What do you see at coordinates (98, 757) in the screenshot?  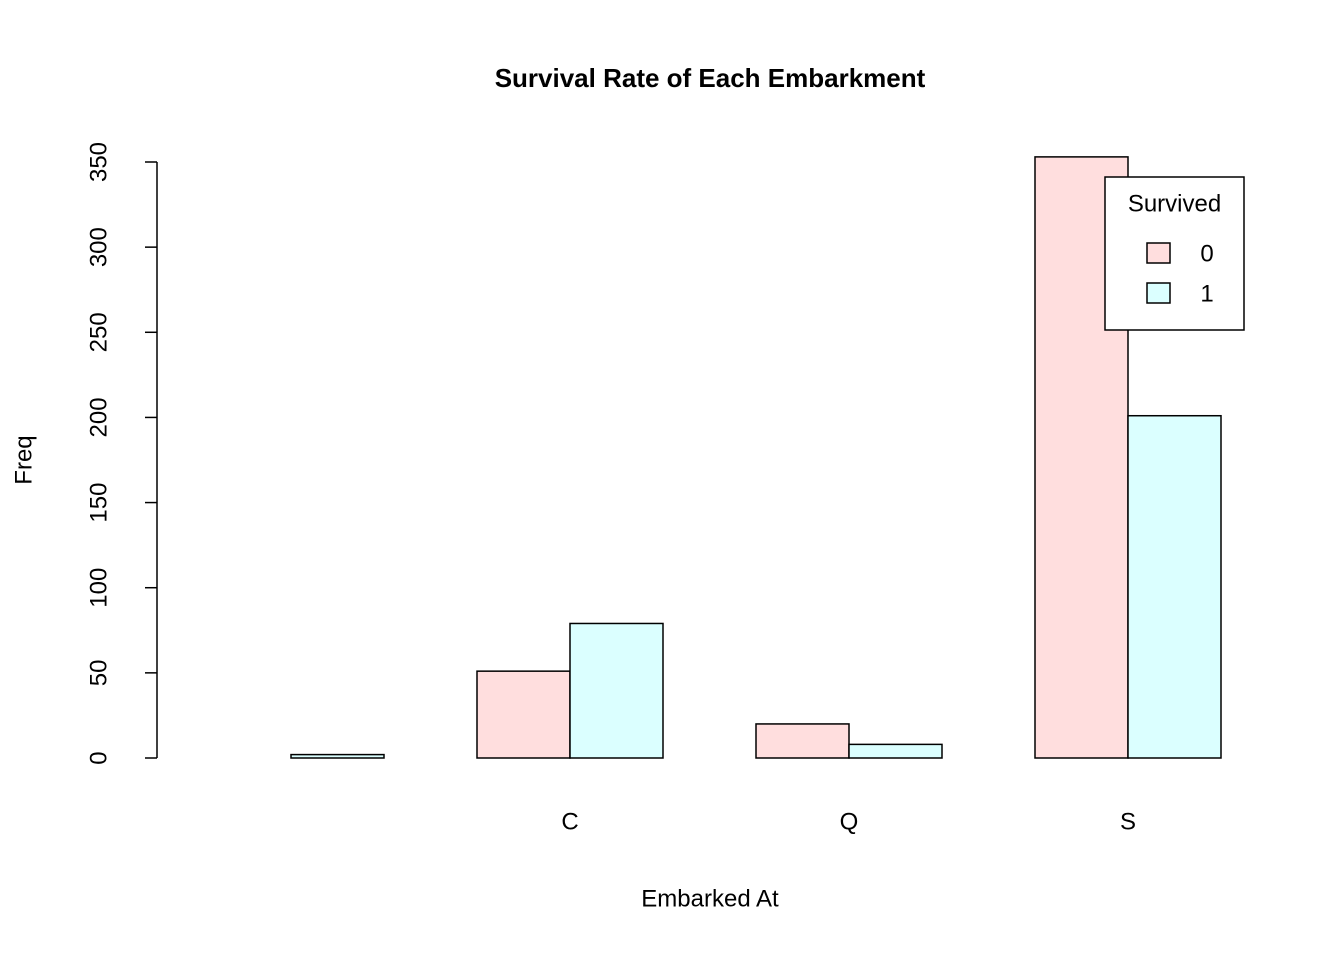 I see `y-tick-label: 0` at bounding box center [98, 757].